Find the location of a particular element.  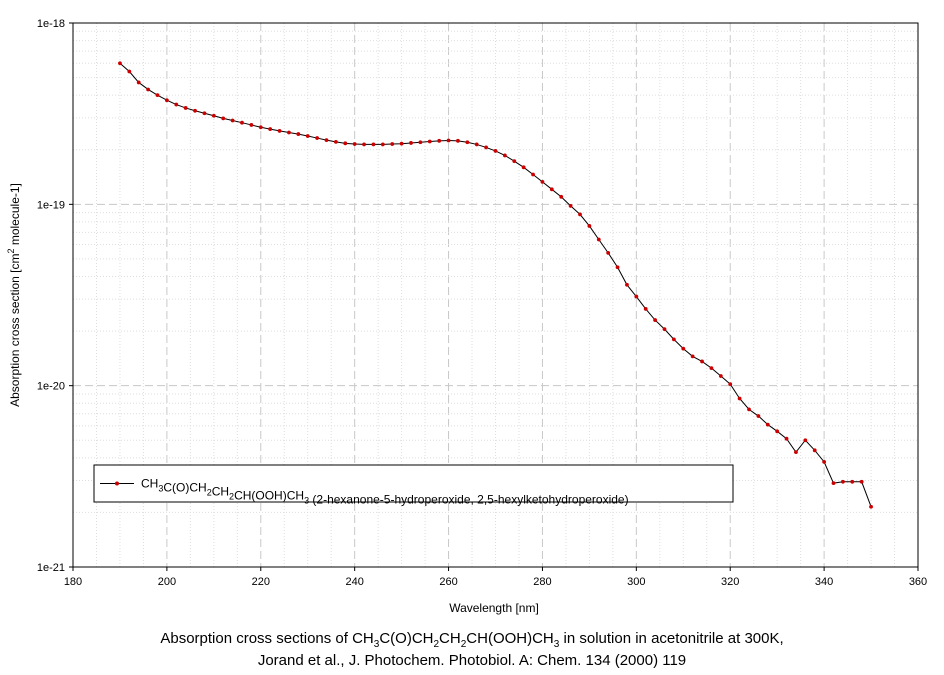

x-tick-label: 300 is located at coordinates (636, 582).